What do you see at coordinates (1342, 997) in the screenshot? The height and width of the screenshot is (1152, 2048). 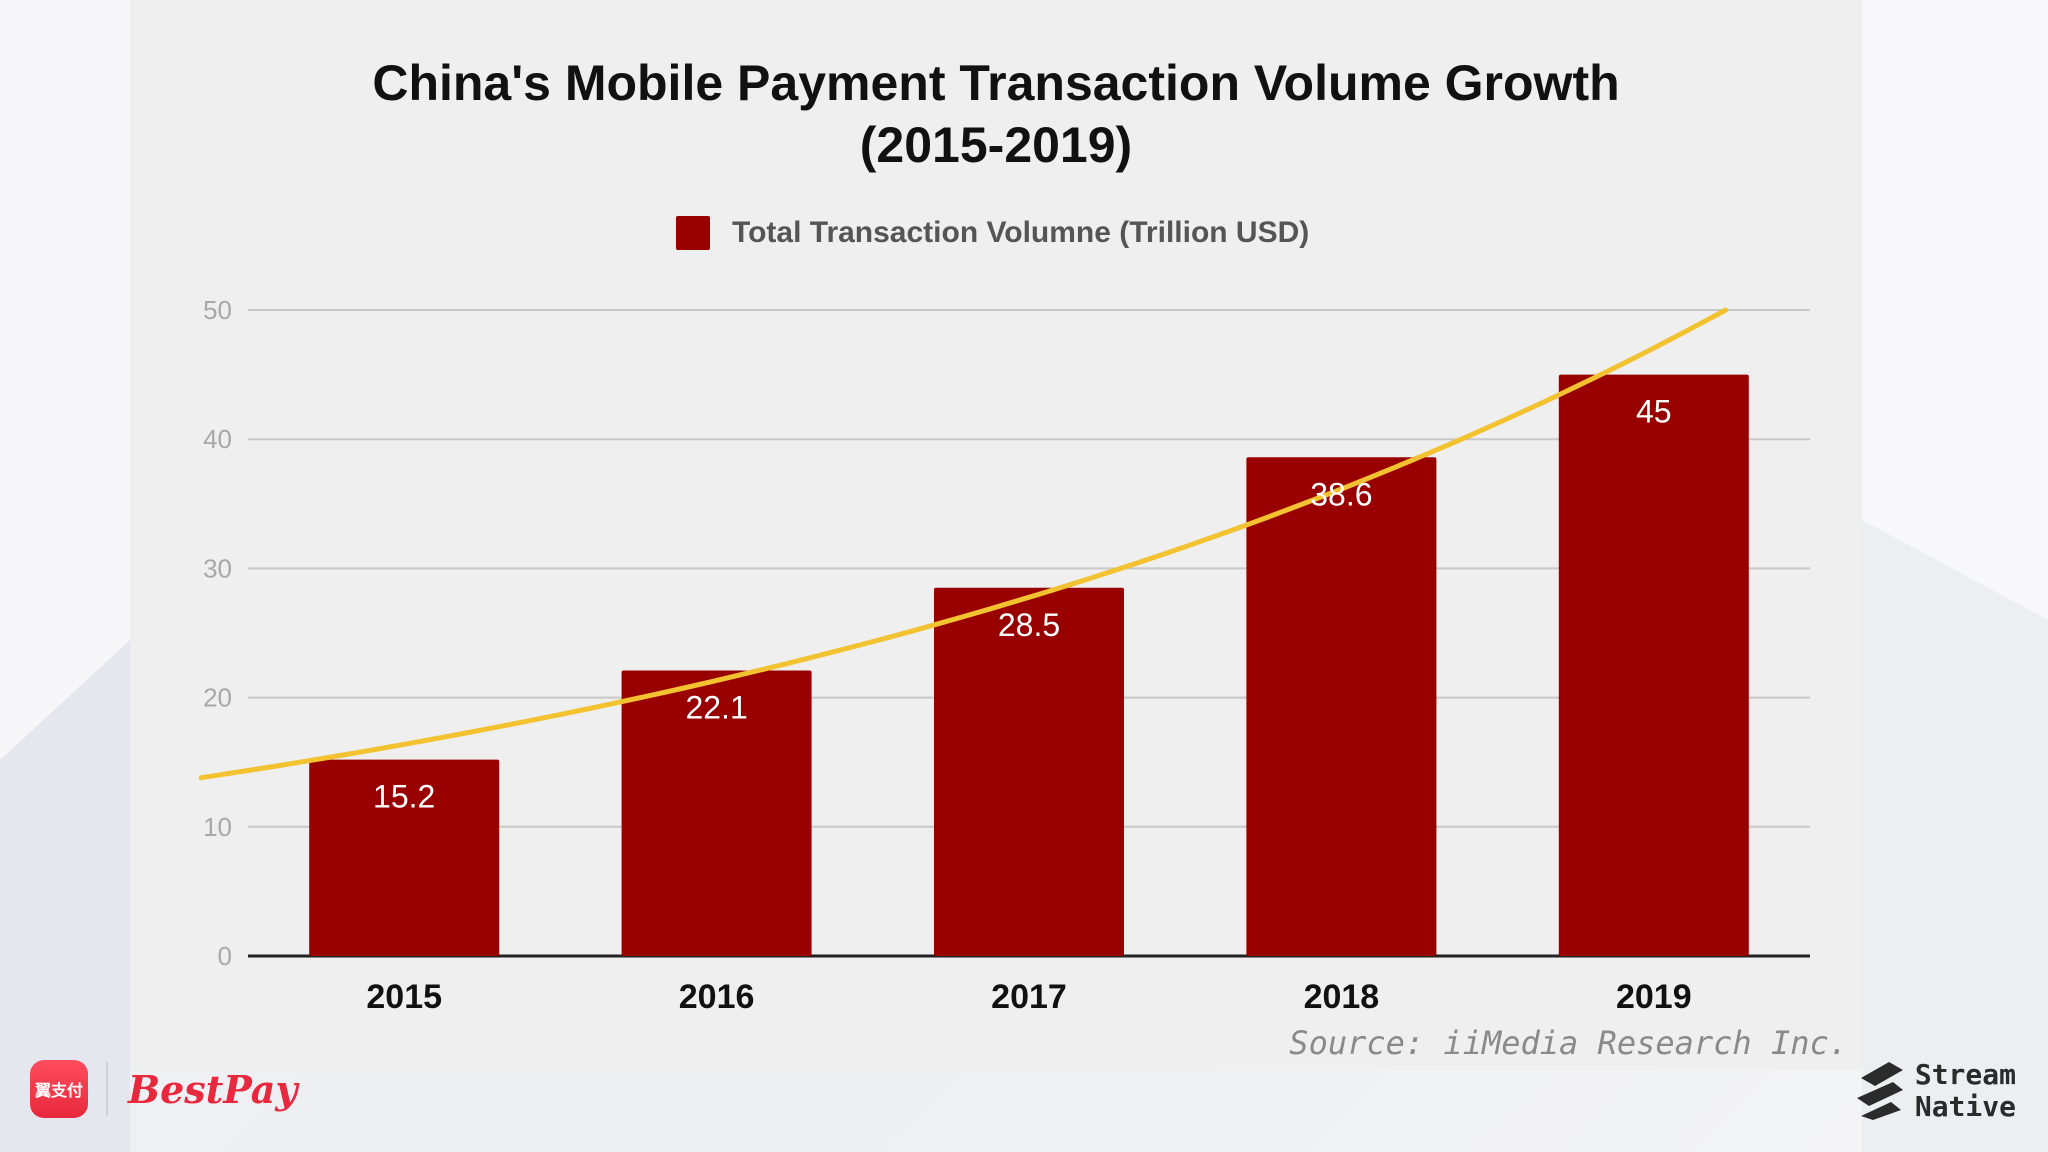 I see `x-tick-label: 2018` at bounding box center [1342, 997].